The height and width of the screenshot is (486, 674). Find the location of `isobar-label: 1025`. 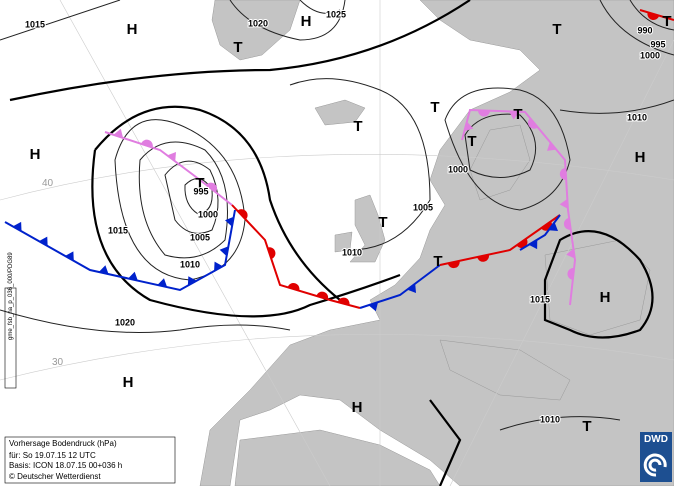

isobar-label: 1025 is located at coordinates (336, 14).